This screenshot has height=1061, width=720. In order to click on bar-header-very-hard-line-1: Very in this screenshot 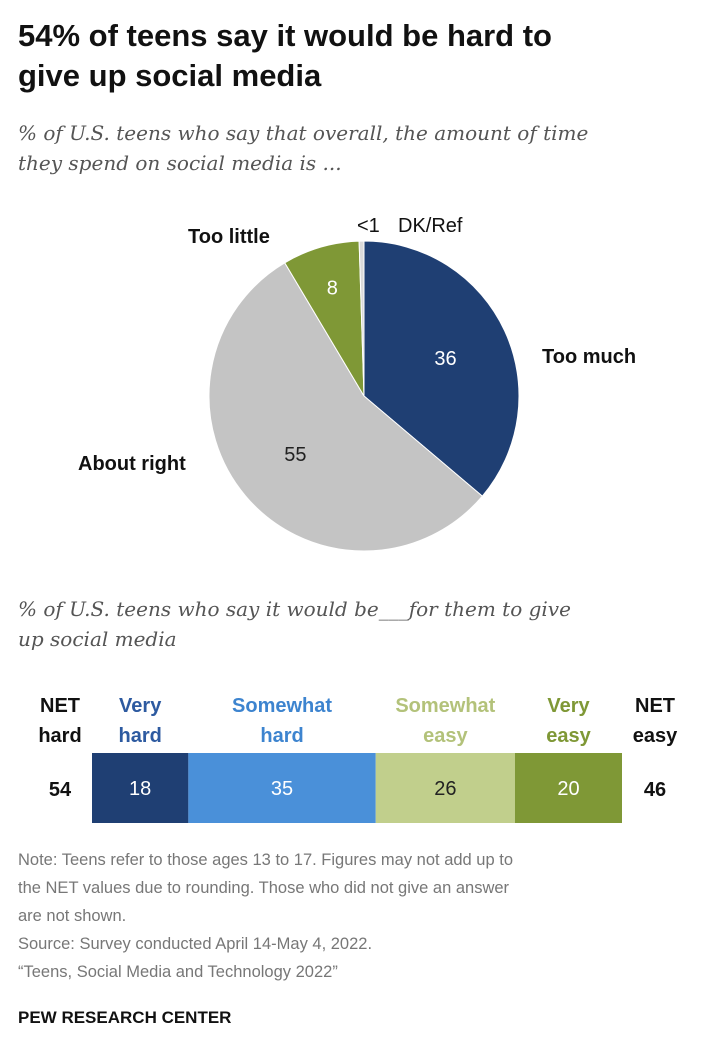, I will do `click(140, 706)`.